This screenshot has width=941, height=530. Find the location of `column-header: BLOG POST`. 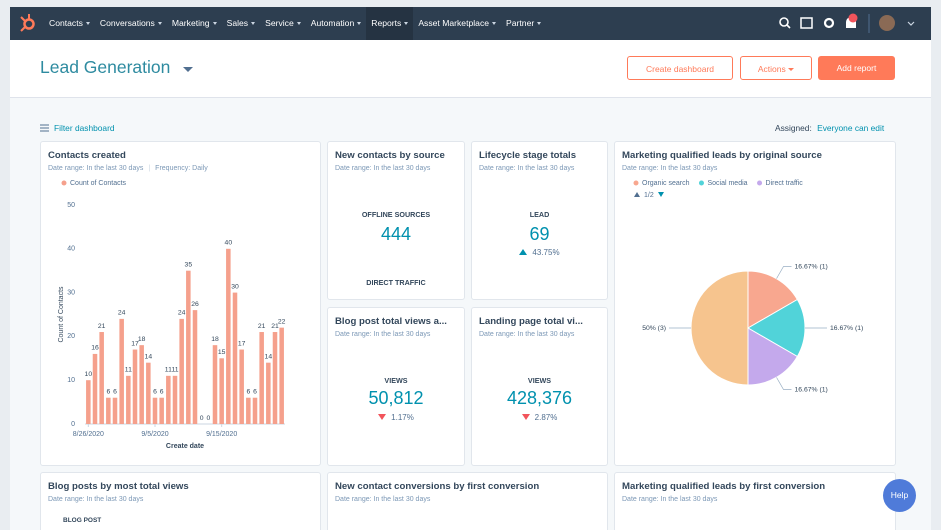

column-header: BLOG POST is located at coordinates (82, 520).